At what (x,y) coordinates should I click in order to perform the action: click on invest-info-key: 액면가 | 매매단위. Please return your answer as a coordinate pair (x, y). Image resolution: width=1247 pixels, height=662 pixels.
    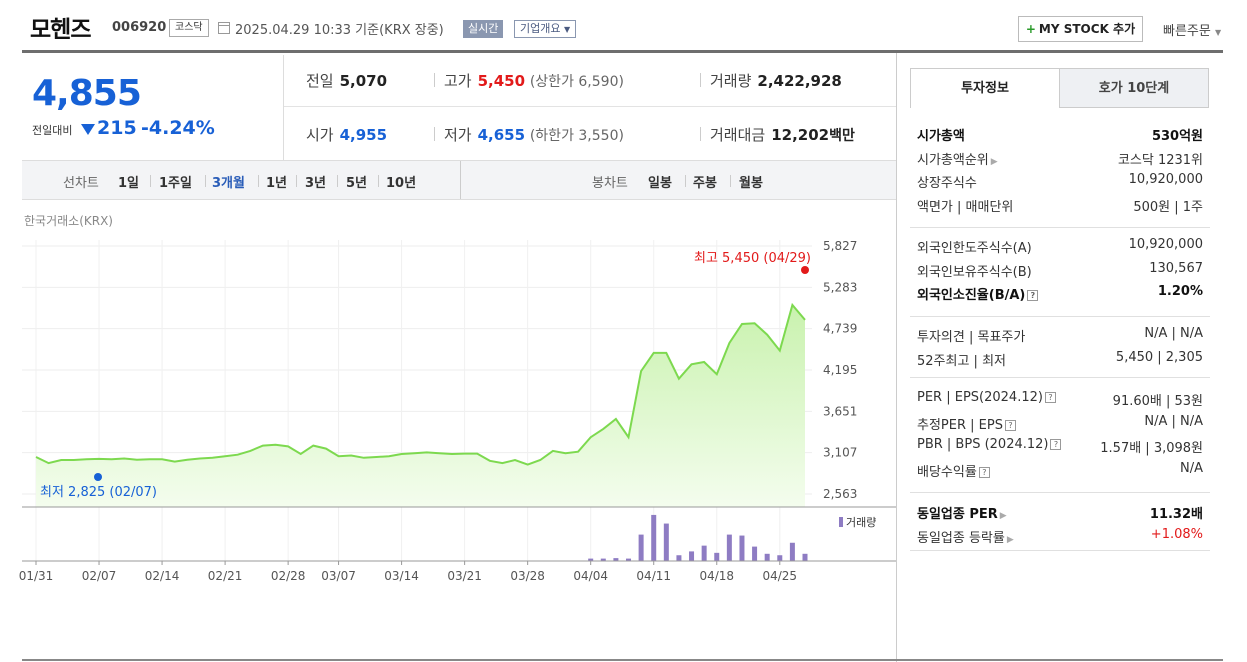
    Looking at the image, I should click on (965, 205).